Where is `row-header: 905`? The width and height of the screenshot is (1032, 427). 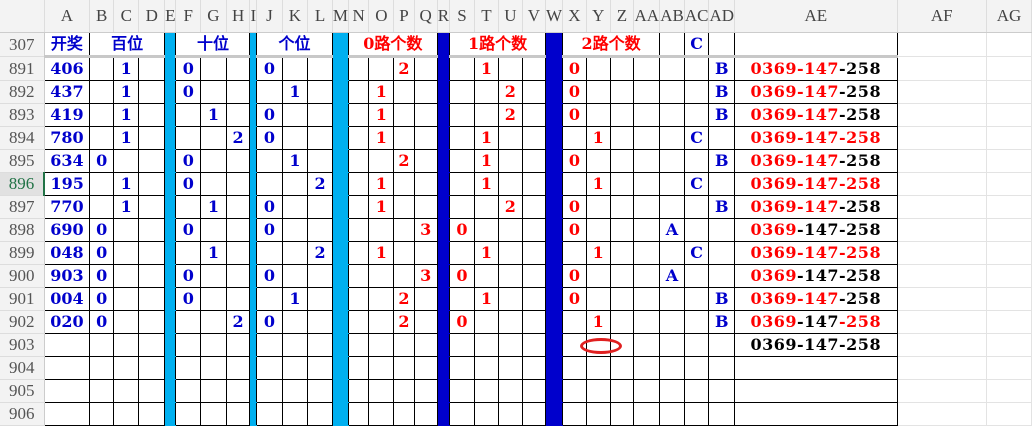
row-header: 905 is located at coordinates (22, 391).